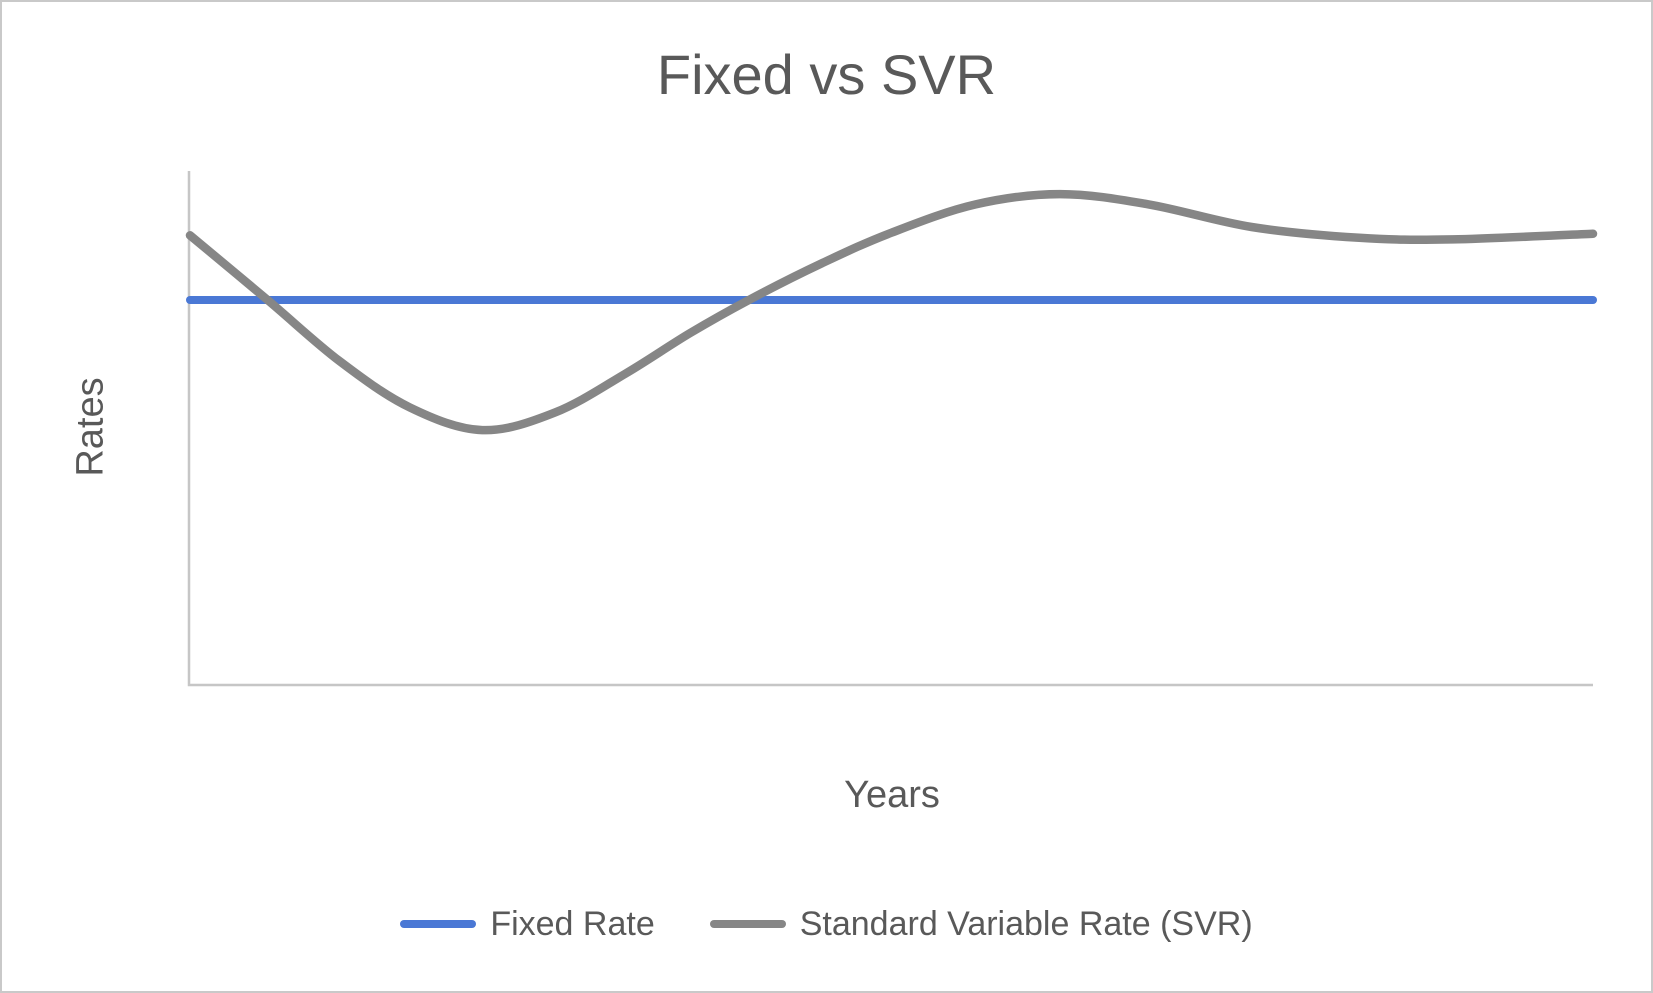  Describe the element at coordinates (826, 74) in the screenshot. I see `chart-title: Fixed vs SVR` at that location.